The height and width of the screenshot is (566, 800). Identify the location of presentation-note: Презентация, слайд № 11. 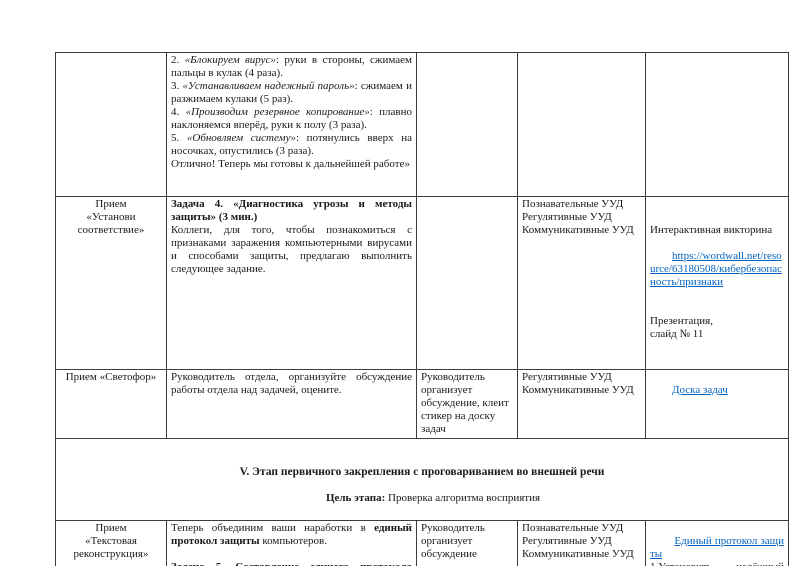
(681, 327).